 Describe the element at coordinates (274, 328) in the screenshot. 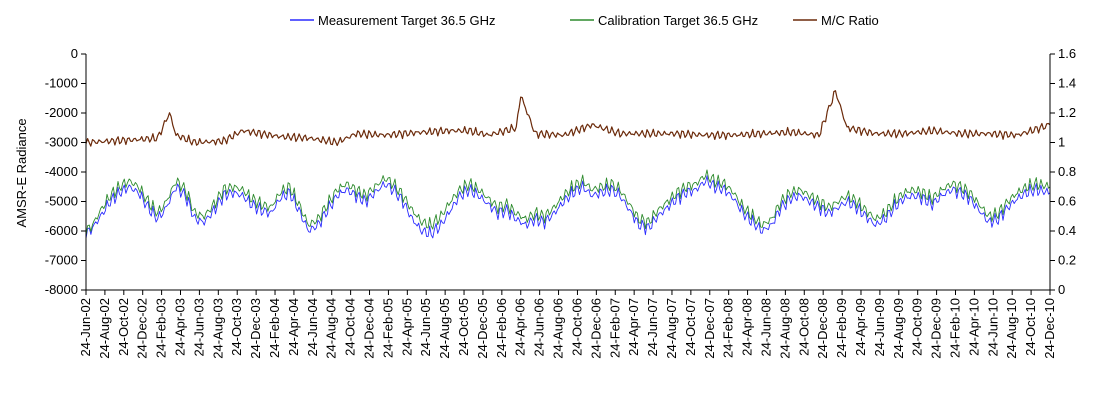

I see `x-tick-label: 24-Feb-04` at that location.